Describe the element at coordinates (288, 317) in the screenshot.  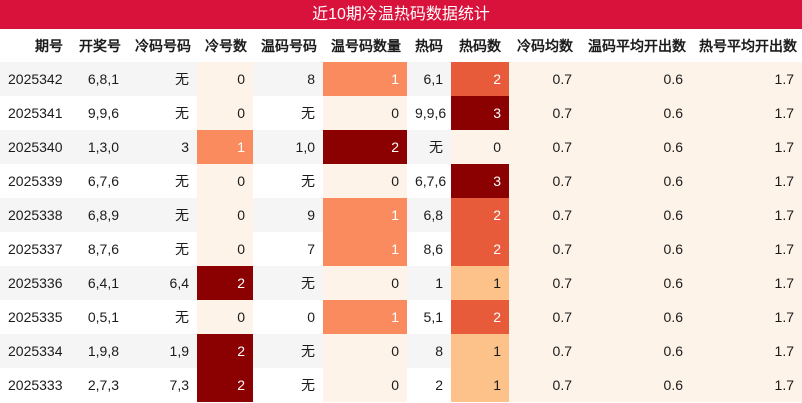
I see `cell-warm-nums: 0` at that location.